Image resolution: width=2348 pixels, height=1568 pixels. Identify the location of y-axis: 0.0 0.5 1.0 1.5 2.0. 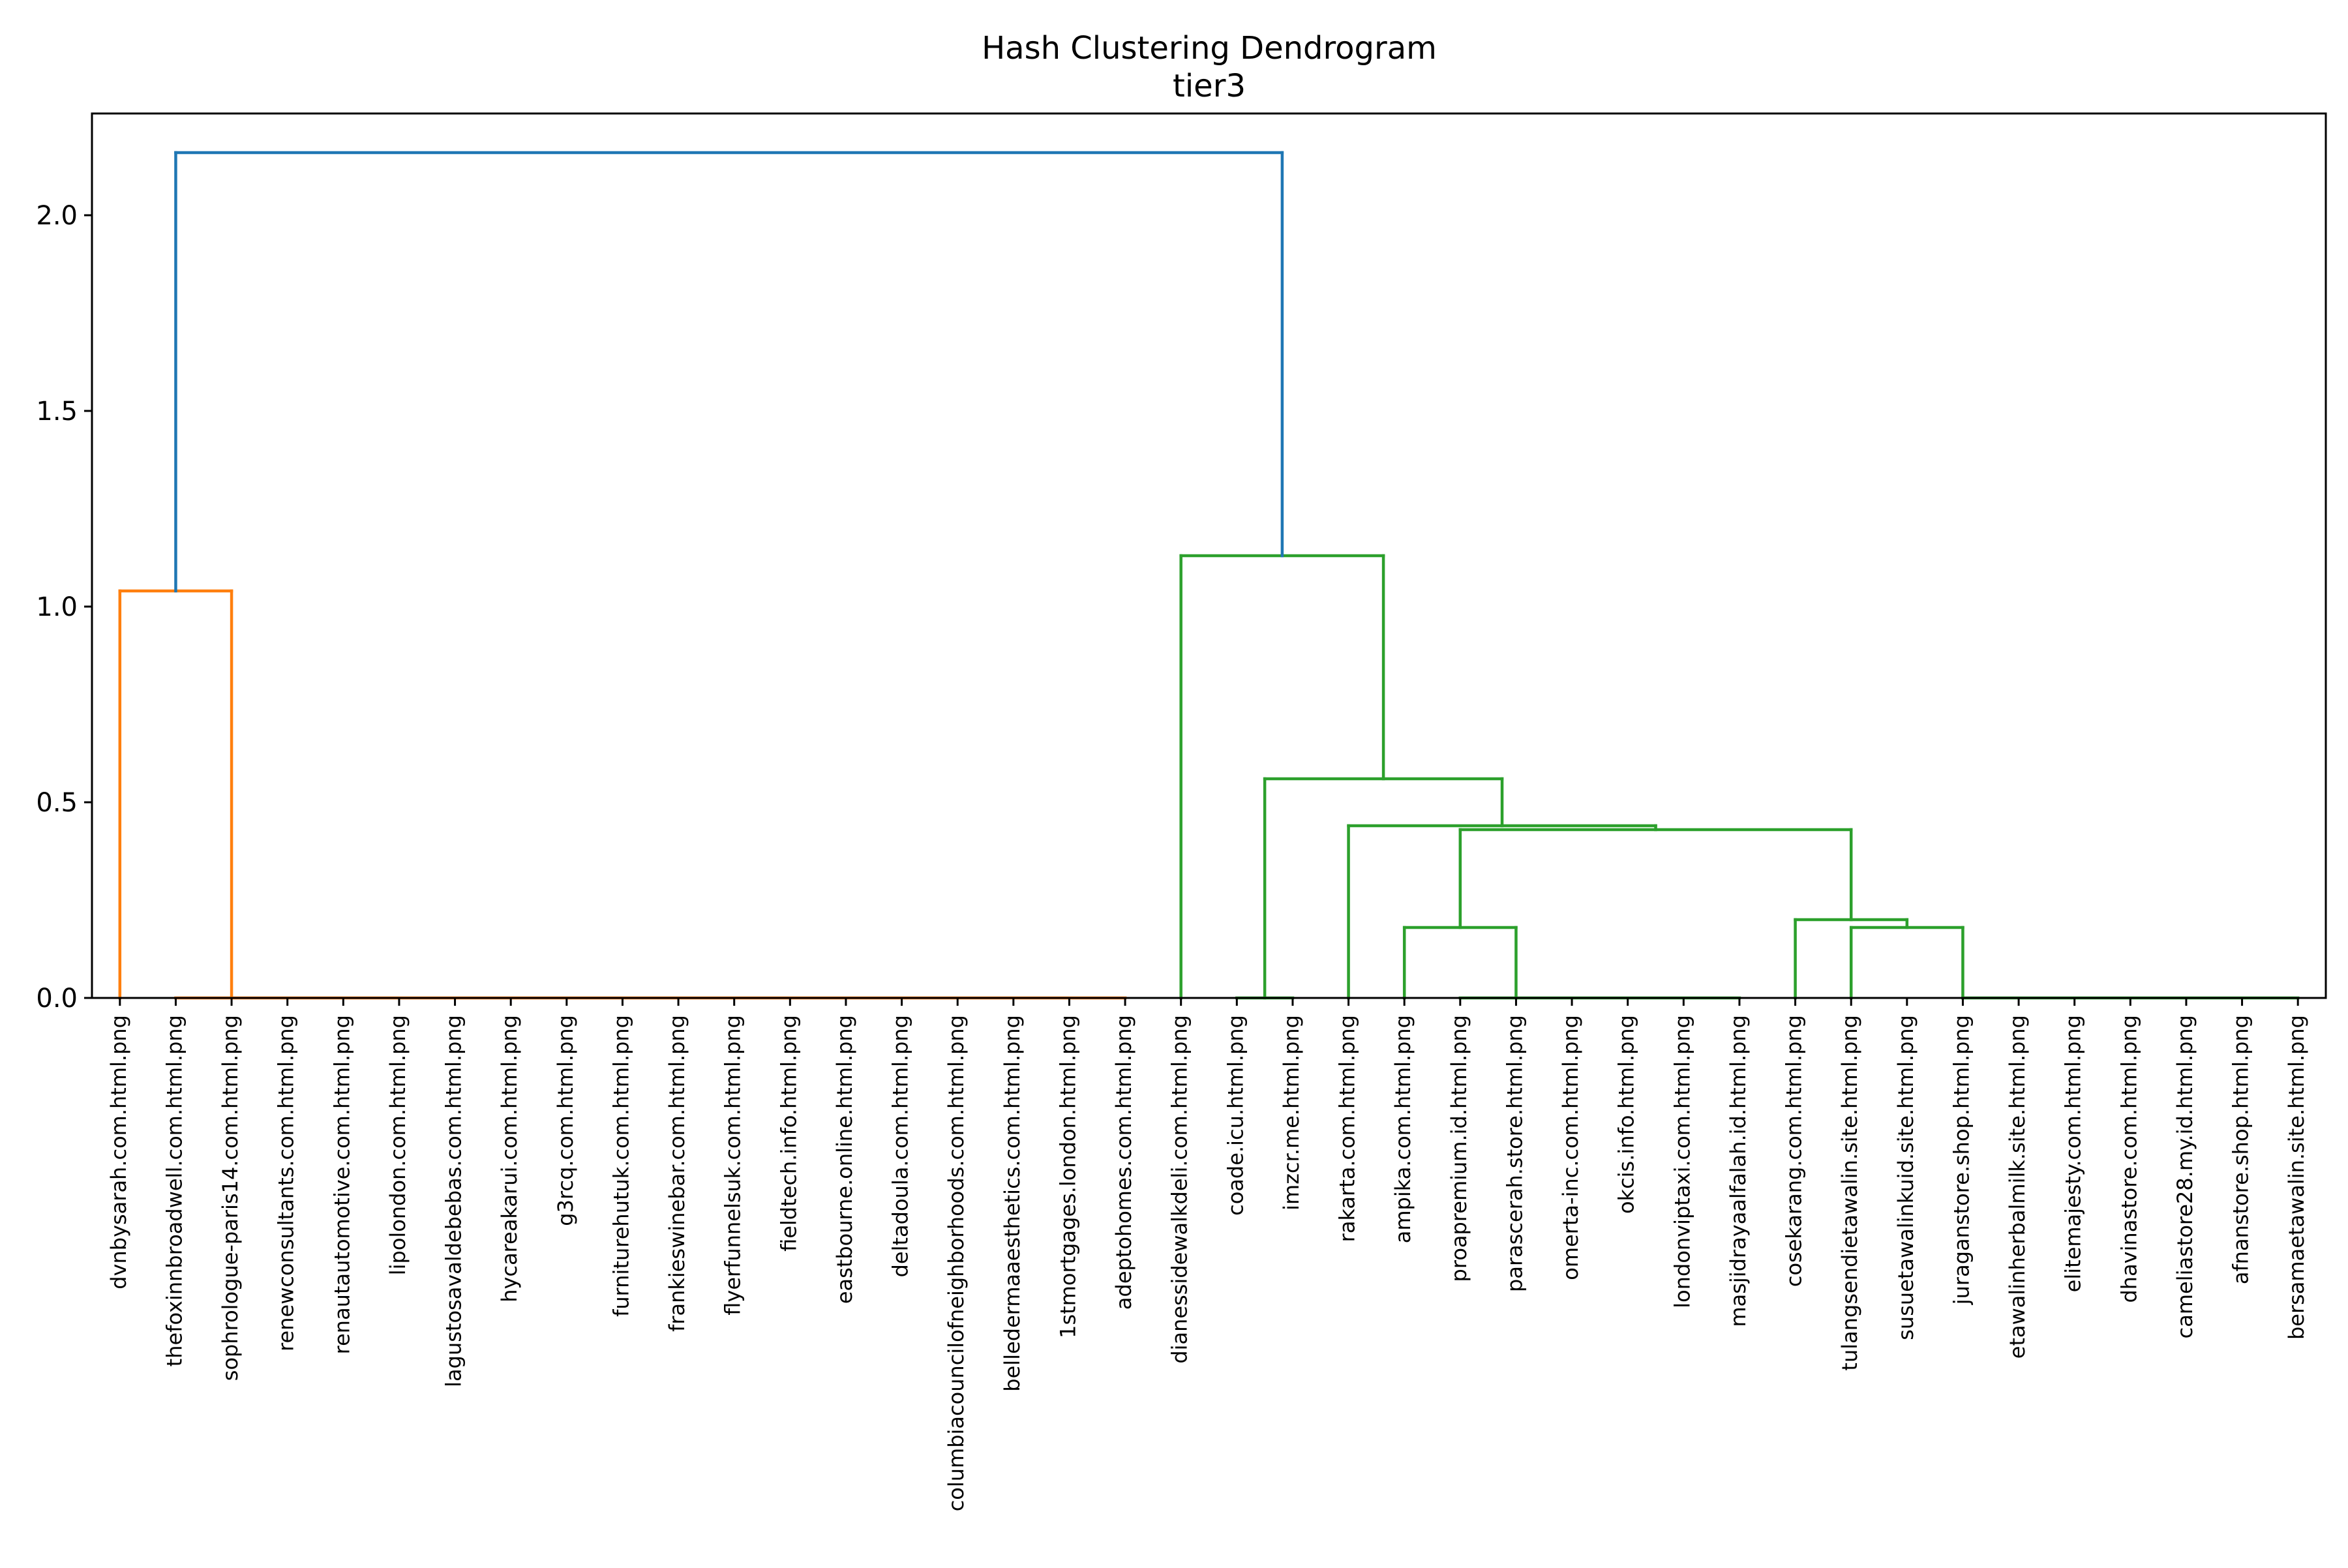
(64, 607).